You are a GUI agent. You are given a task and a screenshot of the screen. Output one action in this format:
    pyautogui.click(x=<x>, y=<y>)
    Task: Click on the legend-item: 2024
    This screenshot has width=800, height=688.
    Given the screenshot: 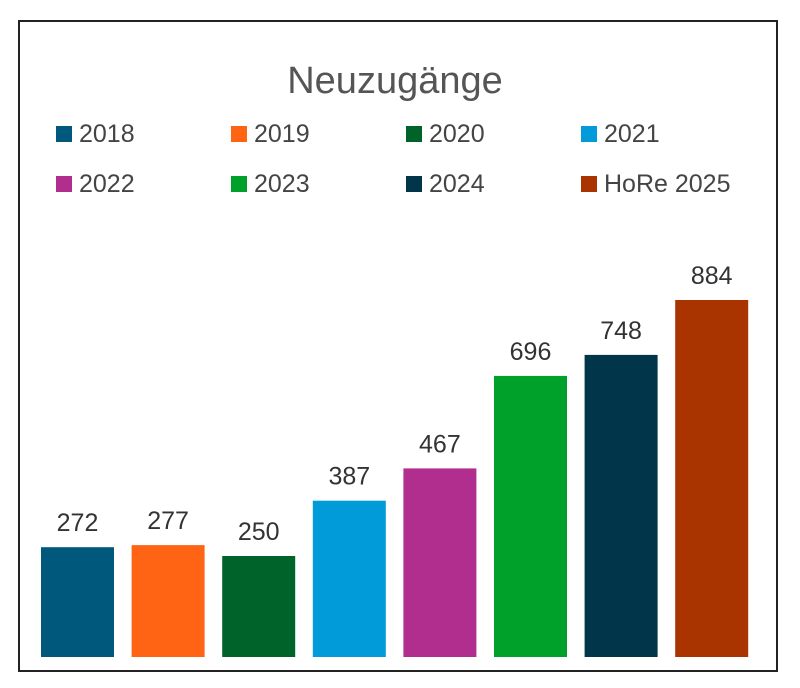 What is the action you would take?
    pyautogui.click(x=445, y=184)
    